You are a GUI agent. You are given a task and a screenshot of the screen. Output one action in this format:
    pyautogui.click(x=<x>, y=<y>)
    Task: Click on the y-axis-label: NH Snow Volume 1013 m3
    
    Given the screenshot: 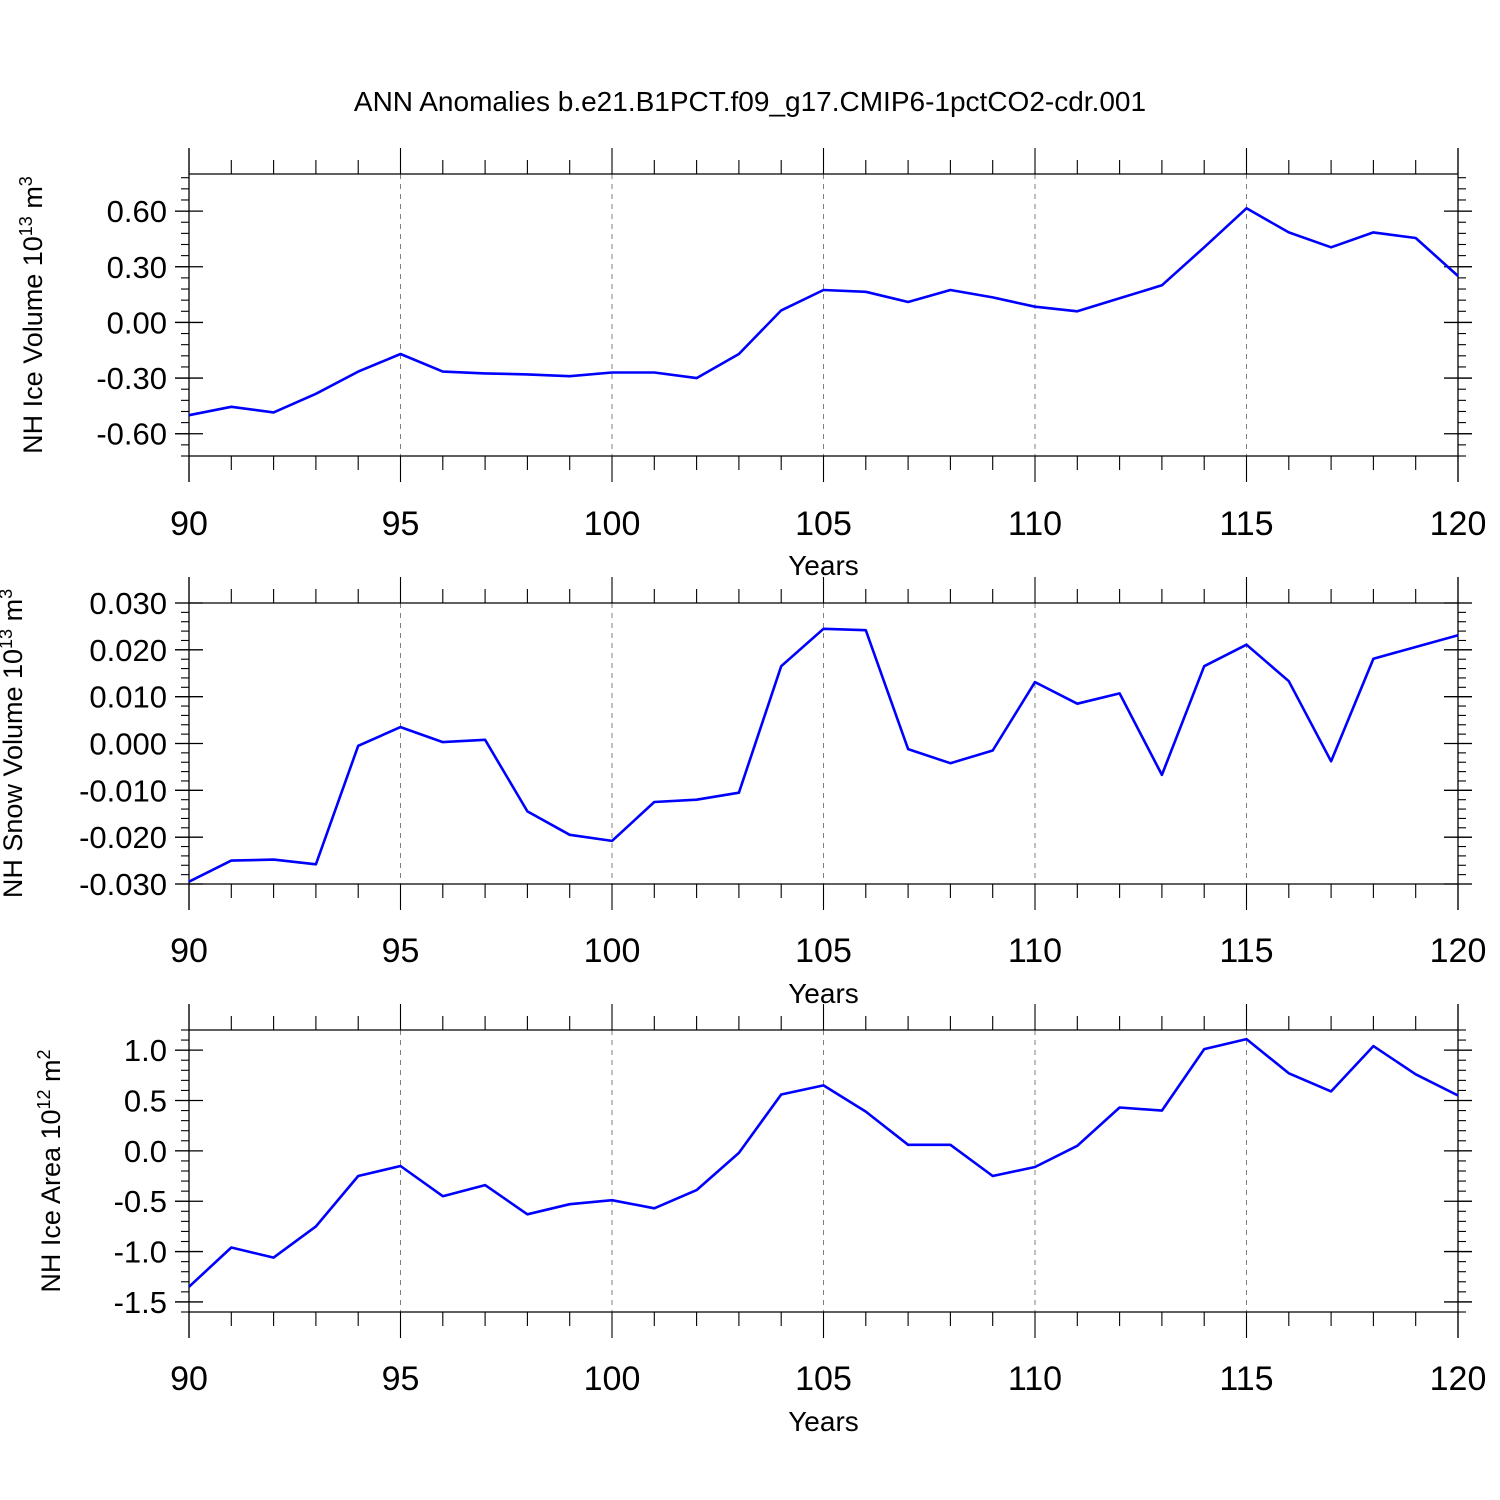 What is the action you would take?
    pyautogui.click(x=14, y=743)
    